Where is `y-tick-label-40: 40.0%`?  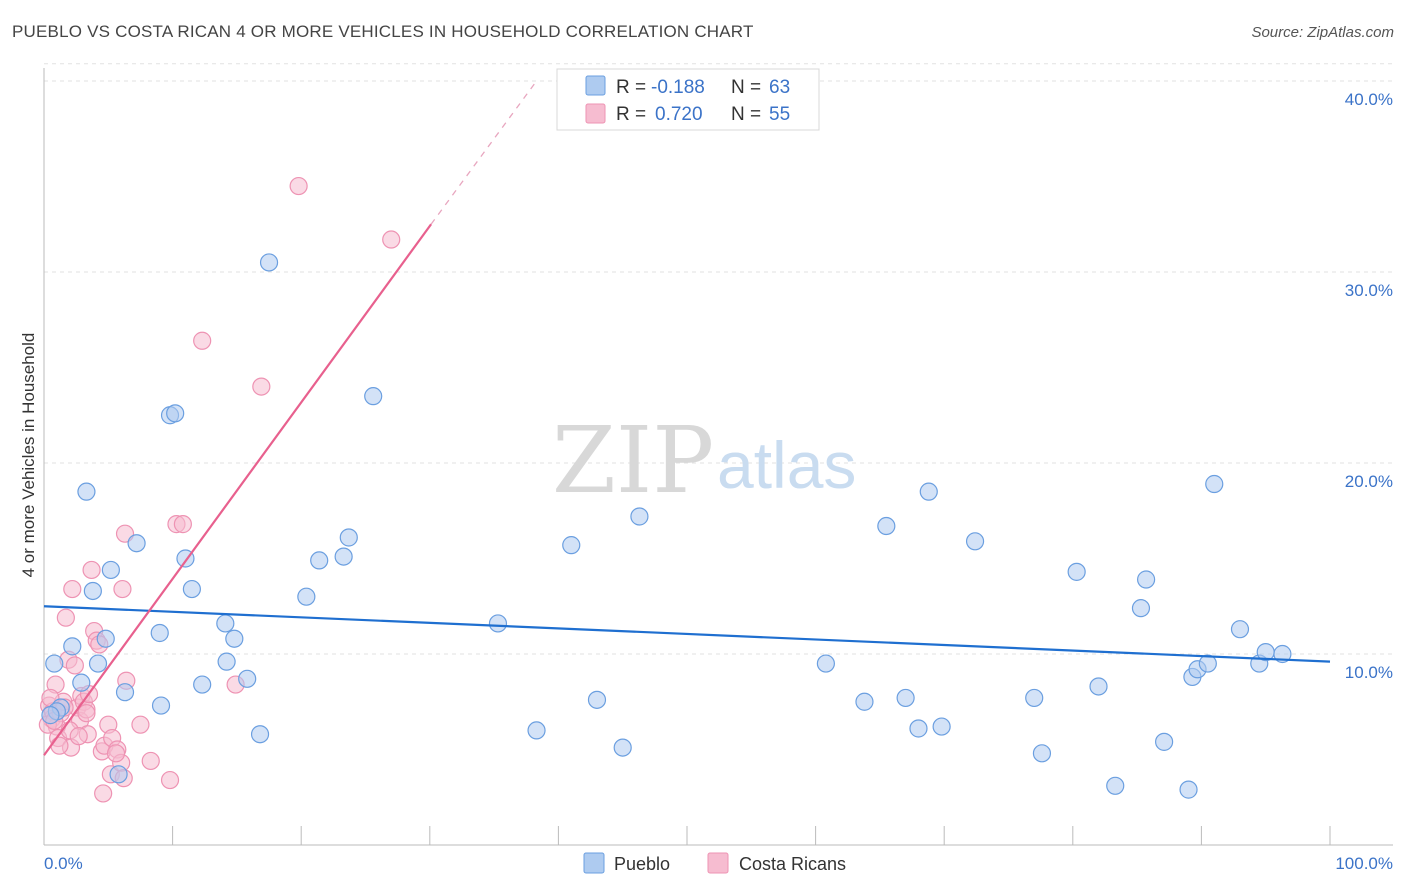
y-tick-label-40: 40.0% is located at coordinates (1369, 99).